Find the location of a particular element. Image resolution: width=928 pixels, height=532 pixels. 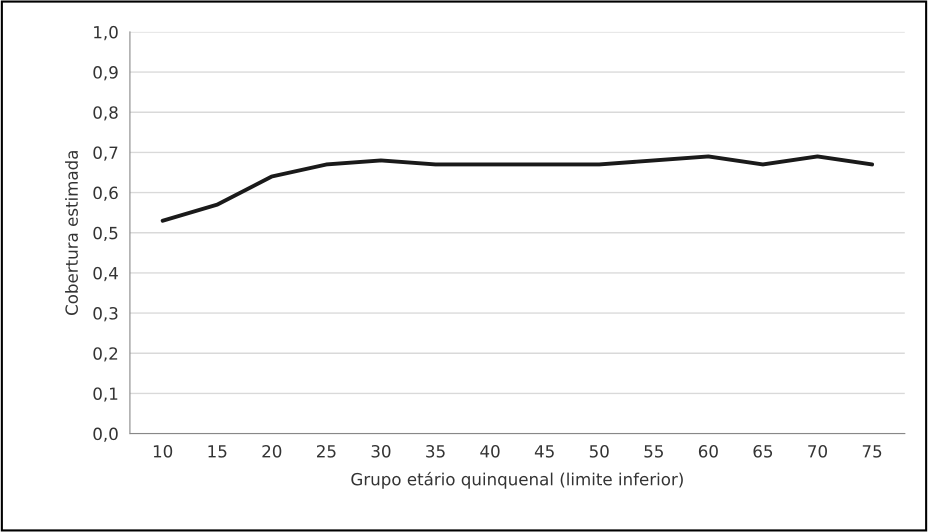

x-tick-label: 45 is located at coordinates (544, 451).